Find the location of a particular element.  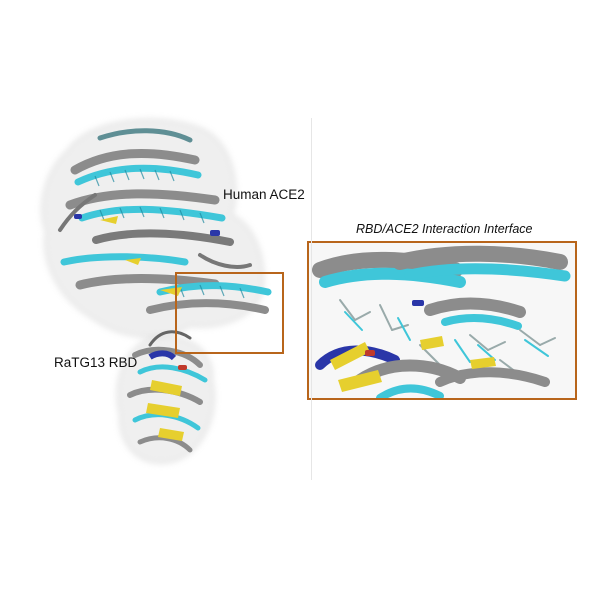

rbd-surface is located at coordinates (166, 399).